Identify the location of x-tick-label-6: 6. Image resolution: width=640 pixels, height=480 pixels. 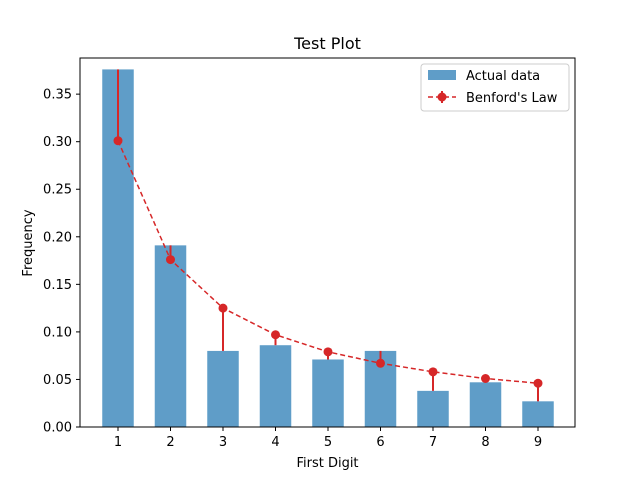
(380, 442).